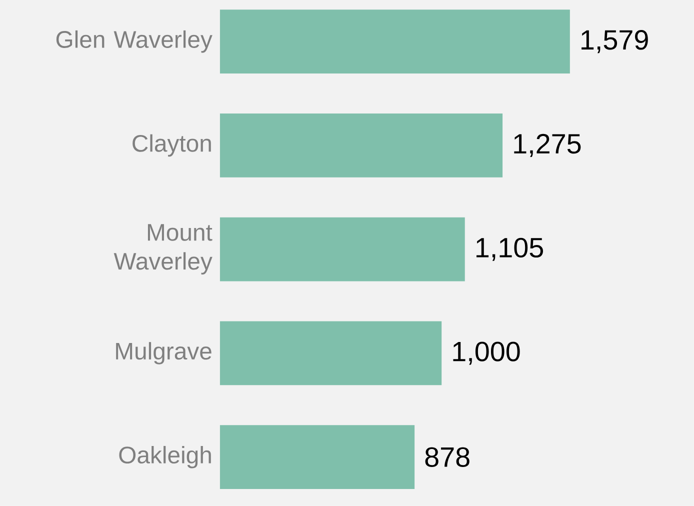 The image size is (694, 506). What do you see at coordinates (615, 42) in the screenshot?
I see `data-label: 1,579` at bounding box center [615, 42].